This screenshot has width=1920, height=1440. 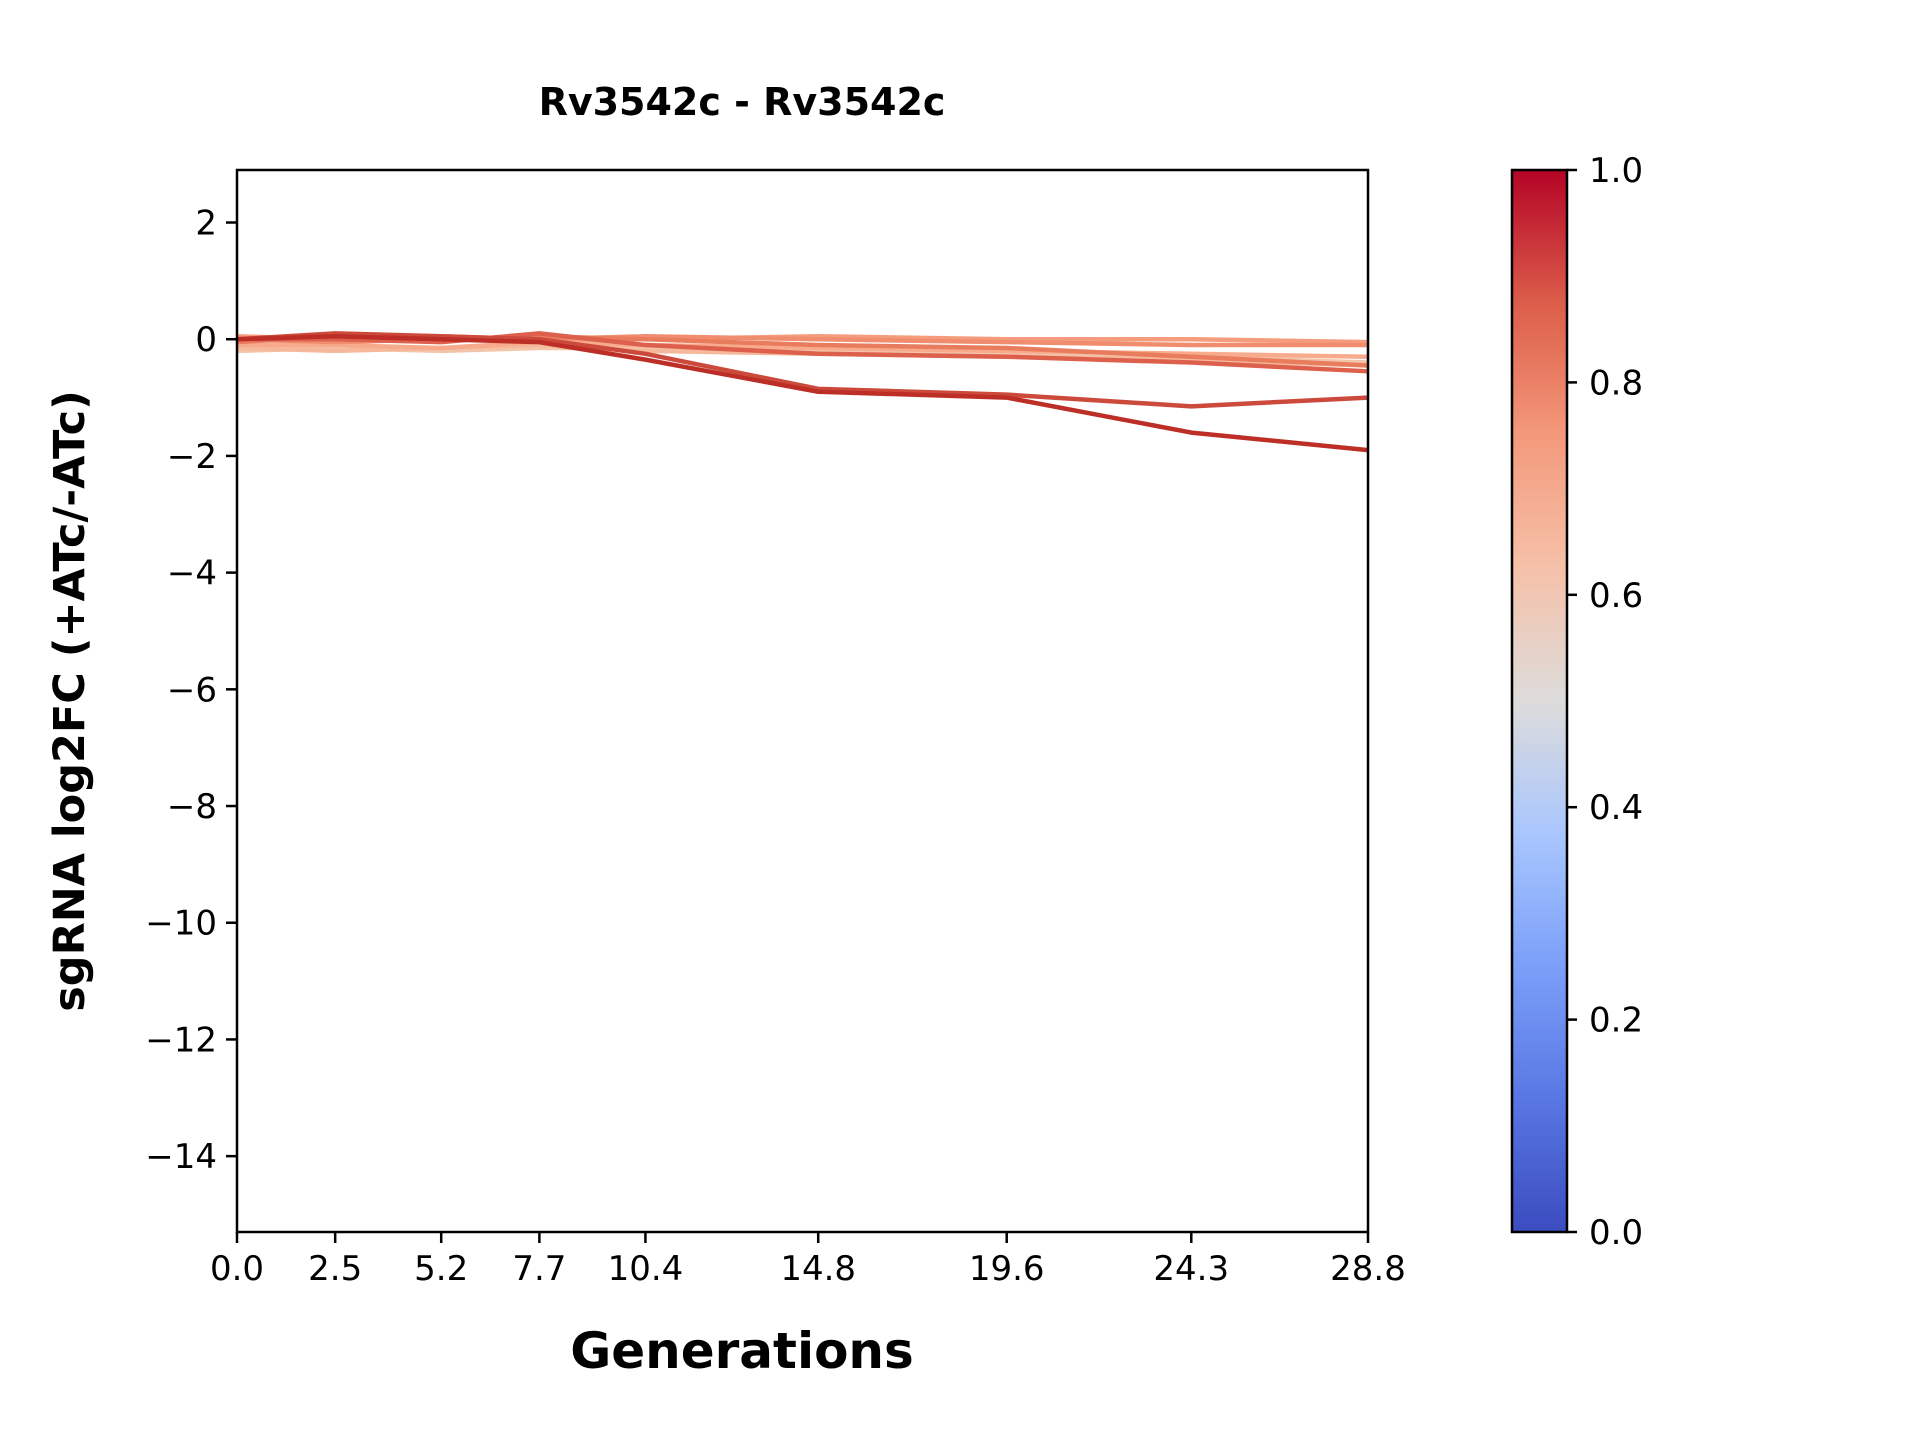 What do you see at coordinates (1616, 383) in the screenshot?
I see `colorbar-tick-label: 0.8` at bounding box center [1616, 383].